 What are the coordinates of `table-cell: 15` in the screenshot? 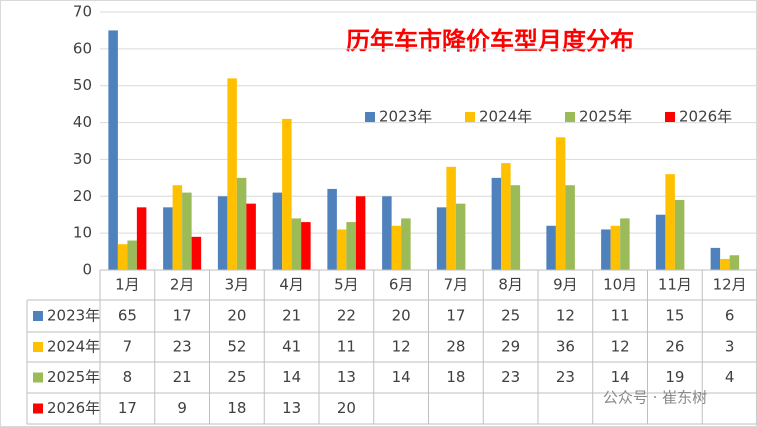 It's located at (674, 316).